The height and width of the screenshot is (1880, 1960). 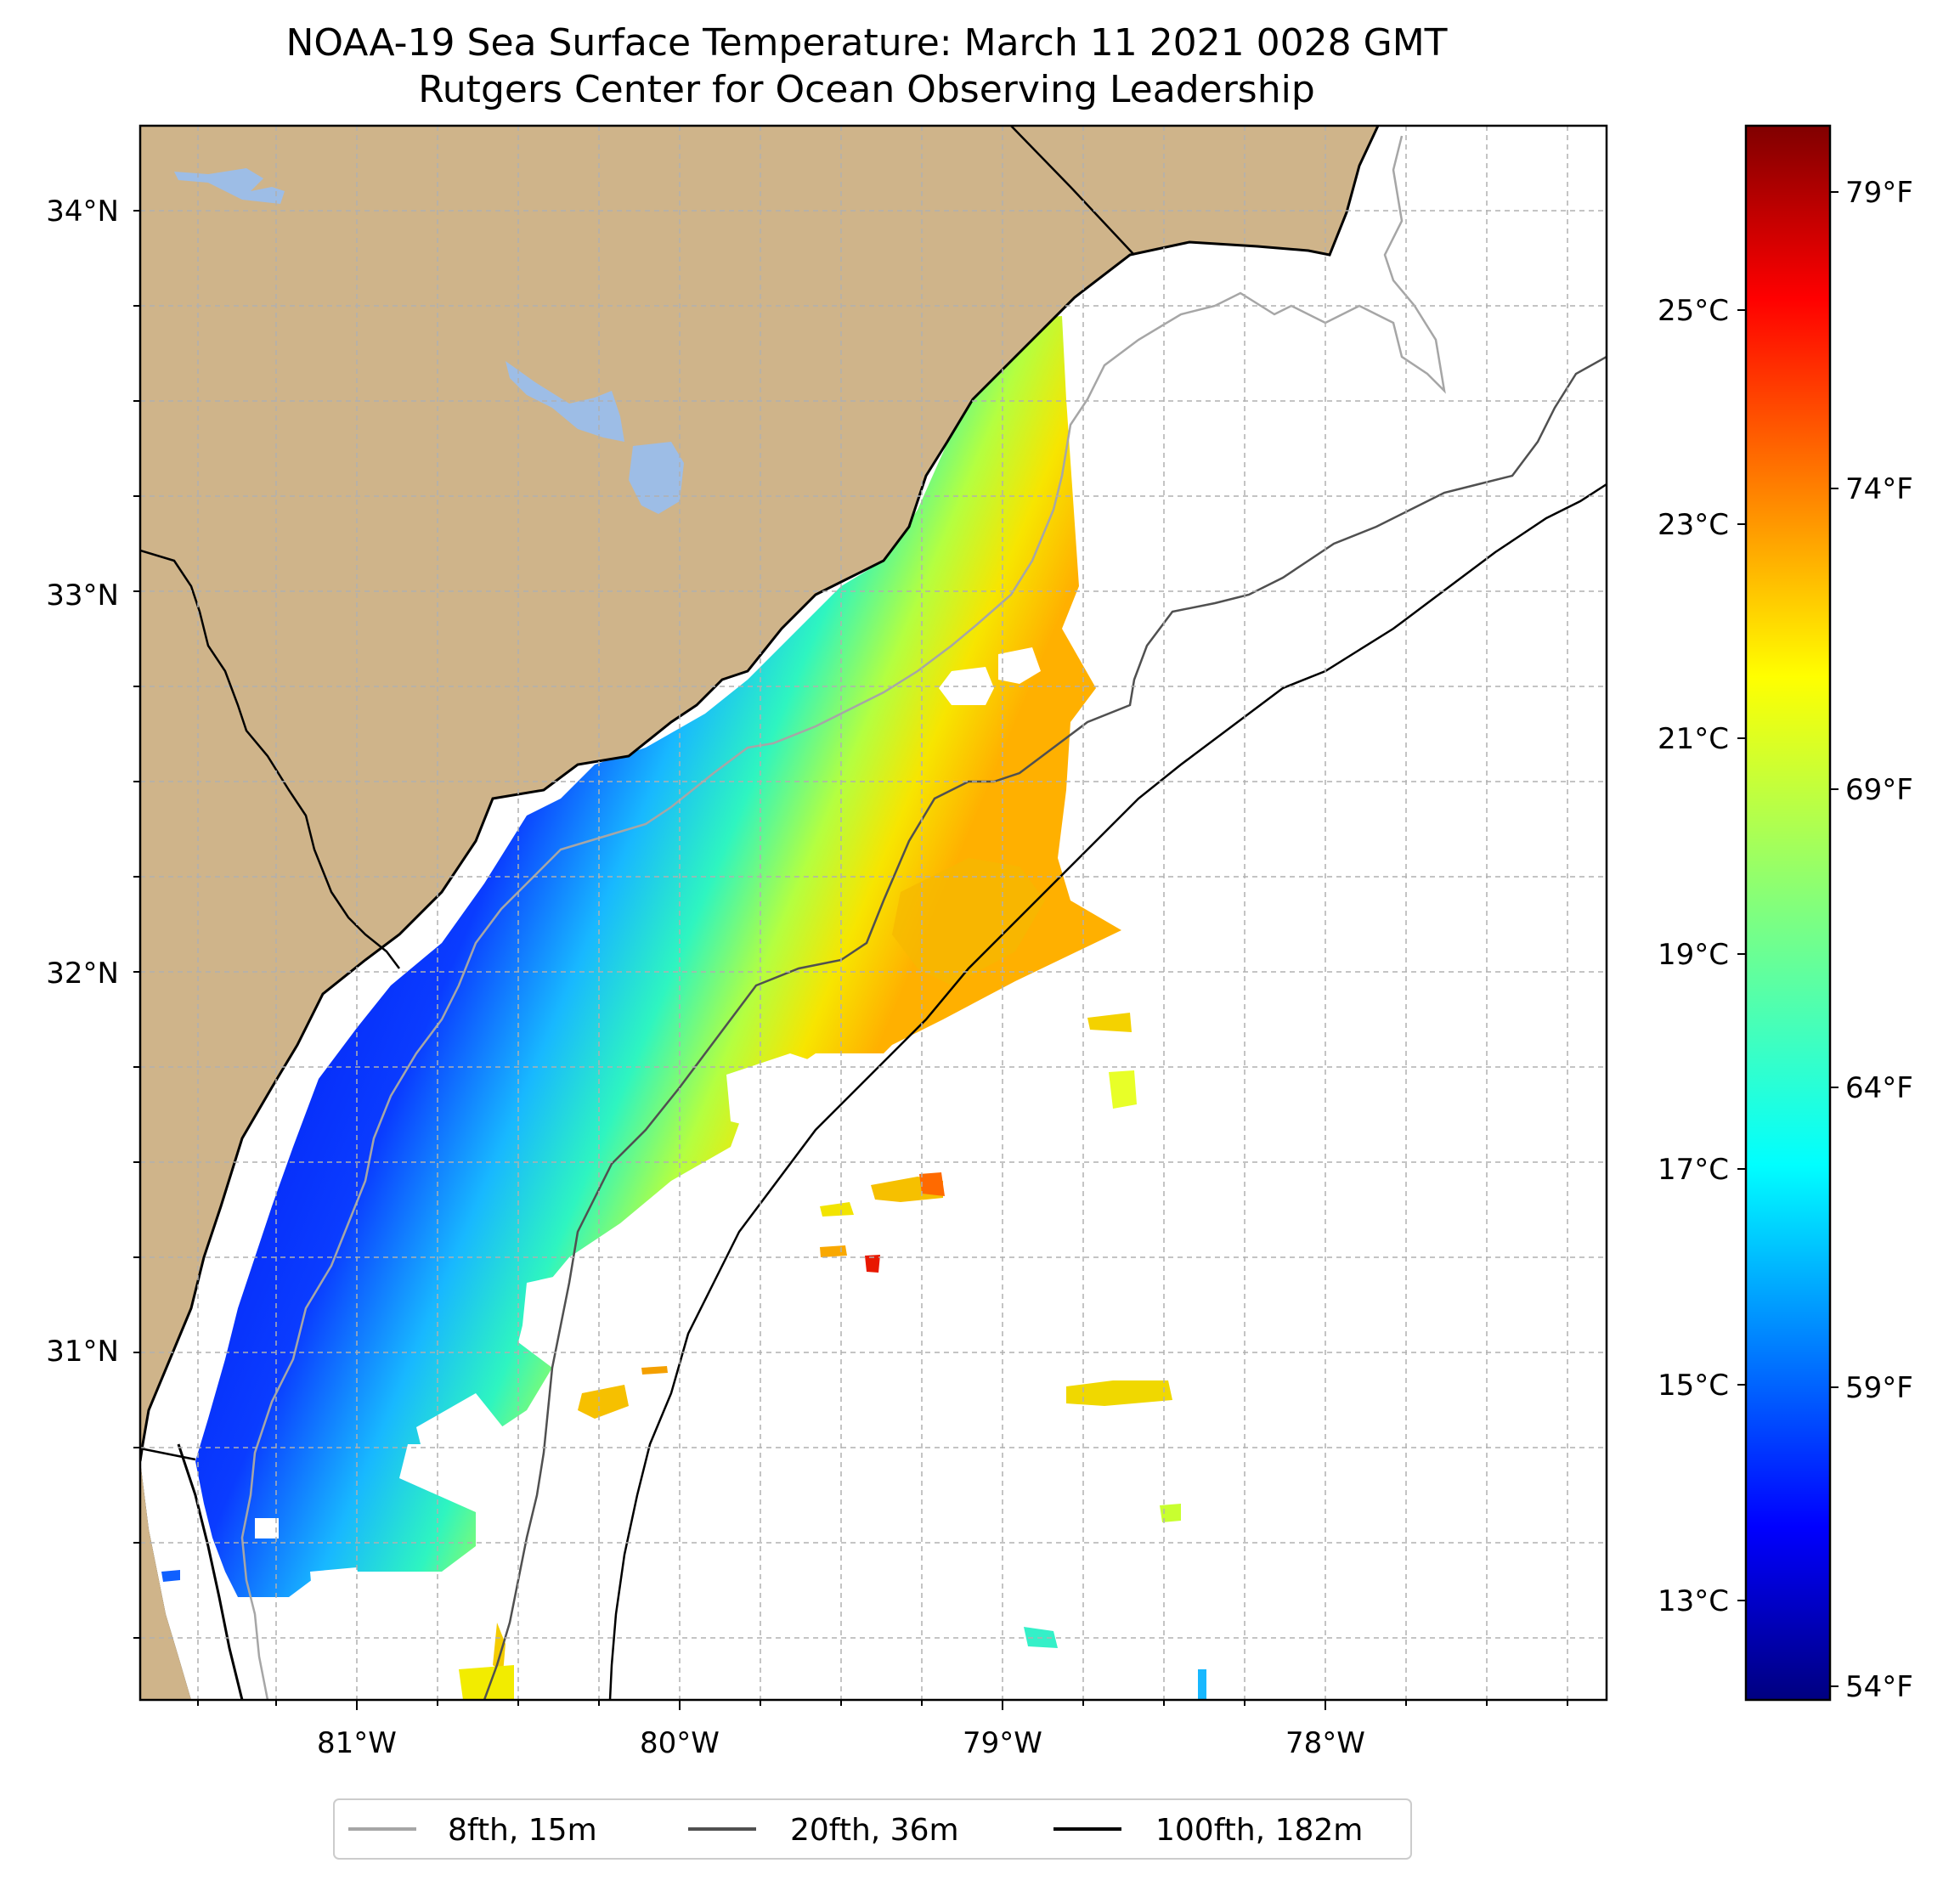 What do you see at coordinates (968, 922) in the screenshot?
I see `sst-warm-core` at bounding box center [968, 922].